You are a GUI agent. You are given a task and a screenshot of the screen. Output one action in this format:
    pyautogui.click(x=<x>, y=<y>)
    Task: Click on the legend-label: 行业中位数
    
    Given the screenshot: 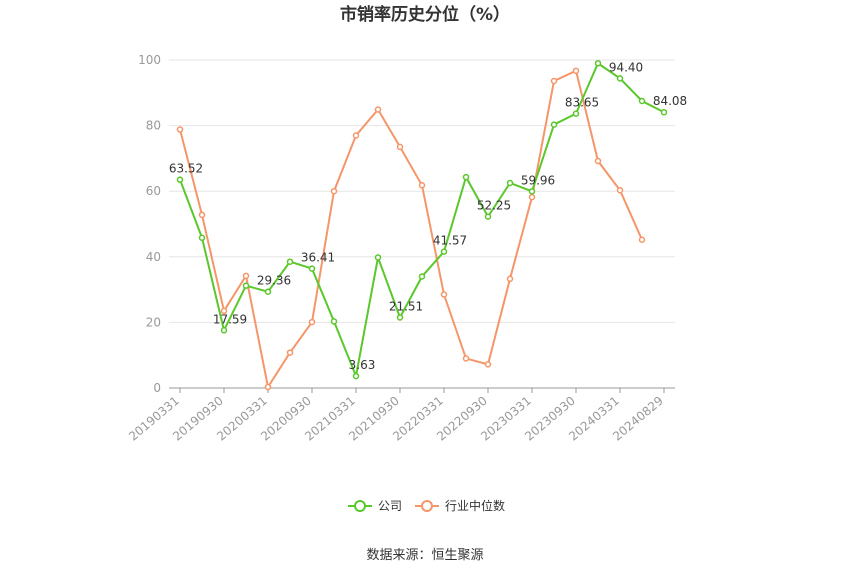 What is the action you would take?
    pyautogui.click(x=475, y=505)
    